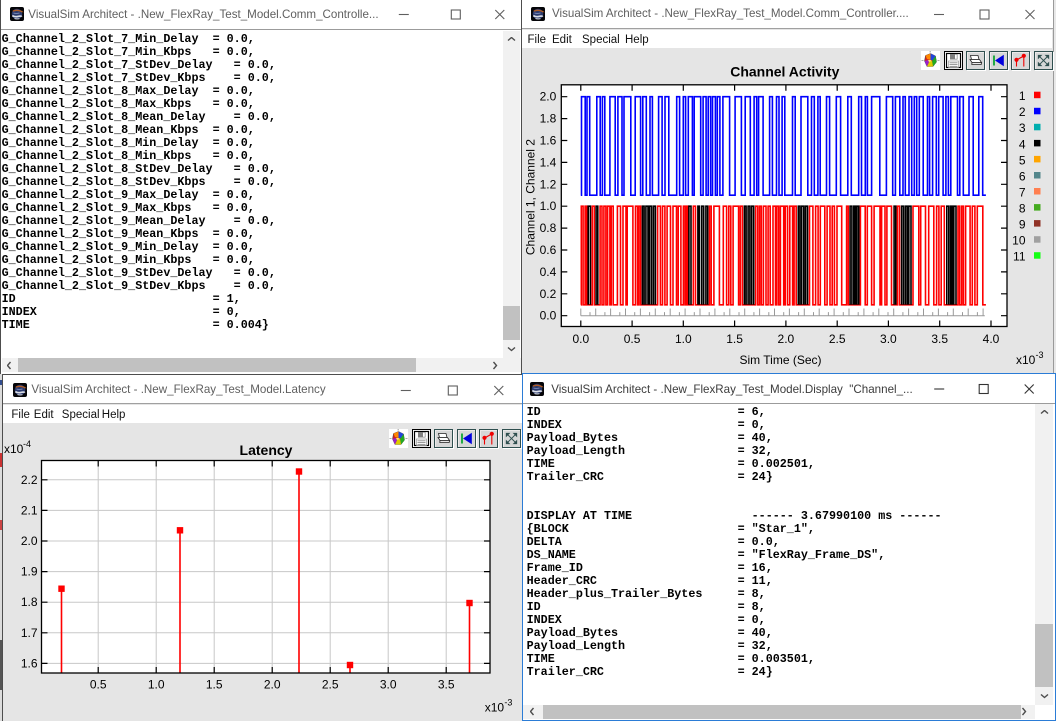 This screenshot has width=1056, height=721. Describe the element at coordinates (1021, 224) in the screenshot. I see `svg-text: 9` at that location.